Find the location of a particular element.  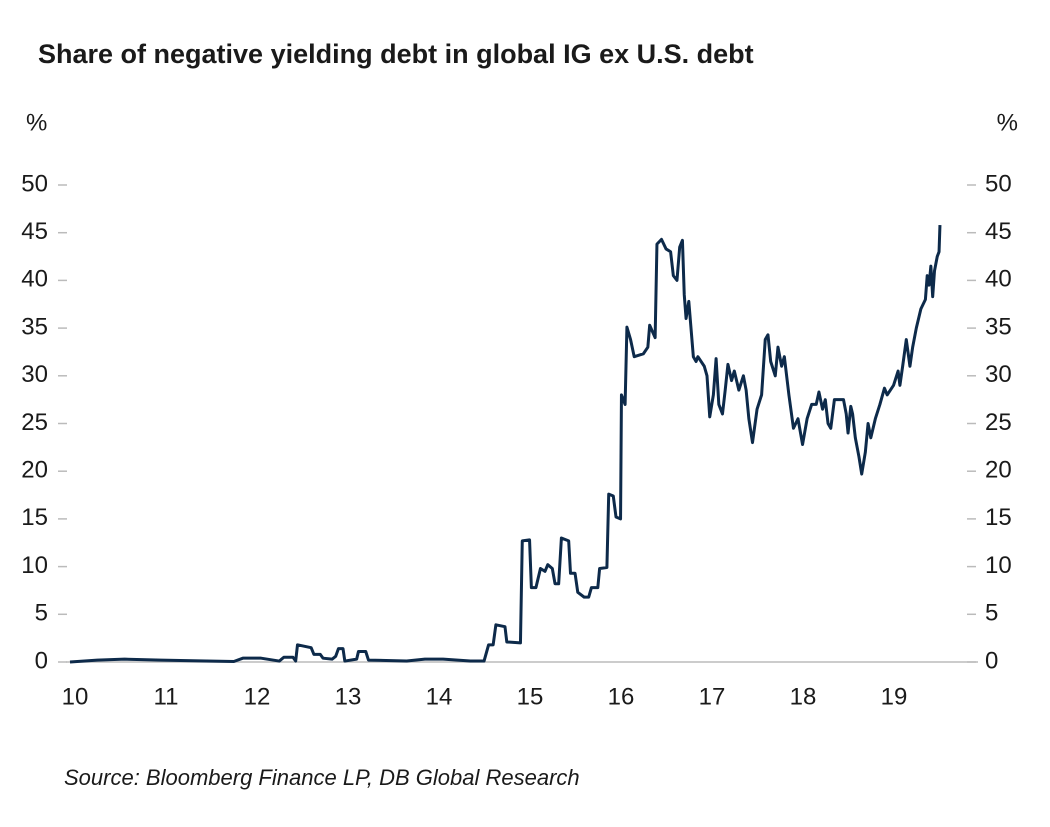

y-tick-label: 20 is located at coordinates (34, 470).